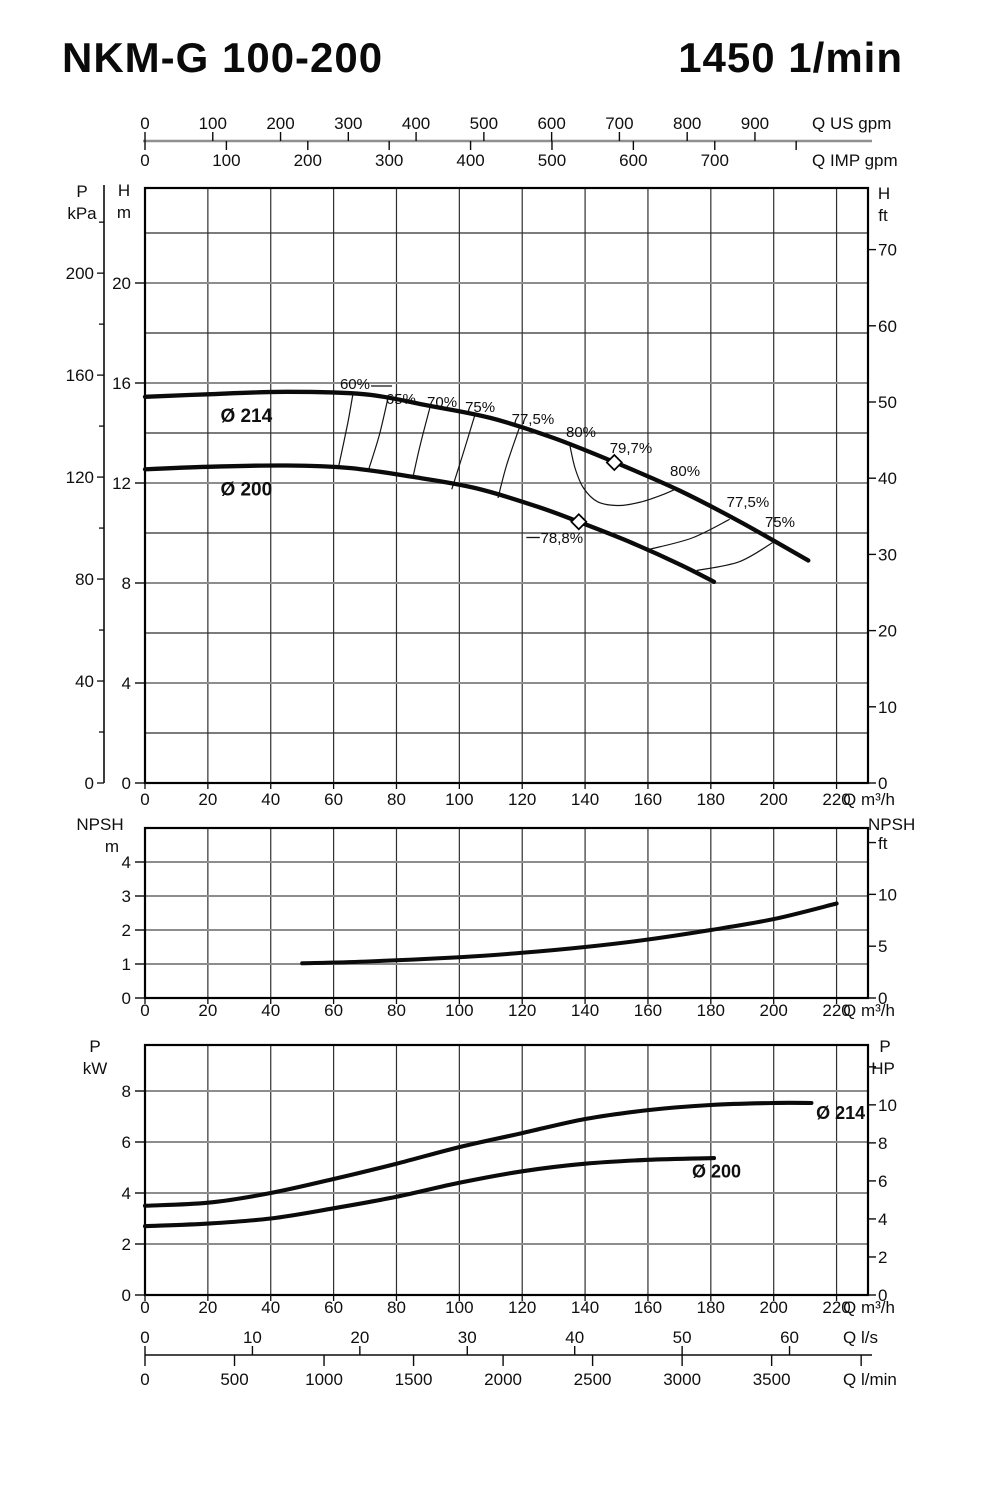 The width and height of the screenshot is (1000, 1500). What do you see at coordinates (772, 1379) in the screenshot?
I see `lmin-tick-label: 3500` at bounding box center [772, 1379].